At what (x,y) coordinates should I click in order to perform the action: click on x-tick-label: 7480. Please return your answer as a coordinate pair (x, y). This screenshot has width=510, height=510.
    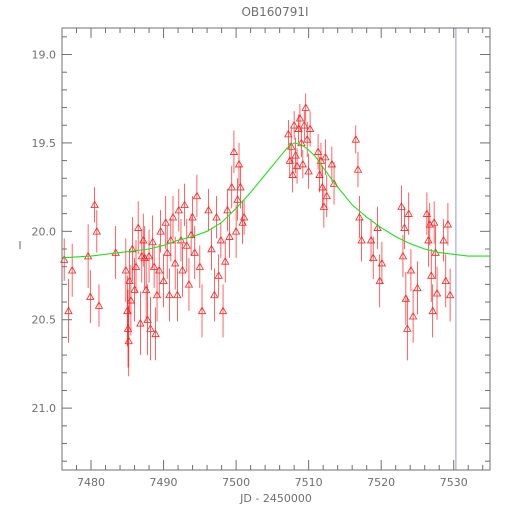
    Looking at the image, I should click on (91, 482).